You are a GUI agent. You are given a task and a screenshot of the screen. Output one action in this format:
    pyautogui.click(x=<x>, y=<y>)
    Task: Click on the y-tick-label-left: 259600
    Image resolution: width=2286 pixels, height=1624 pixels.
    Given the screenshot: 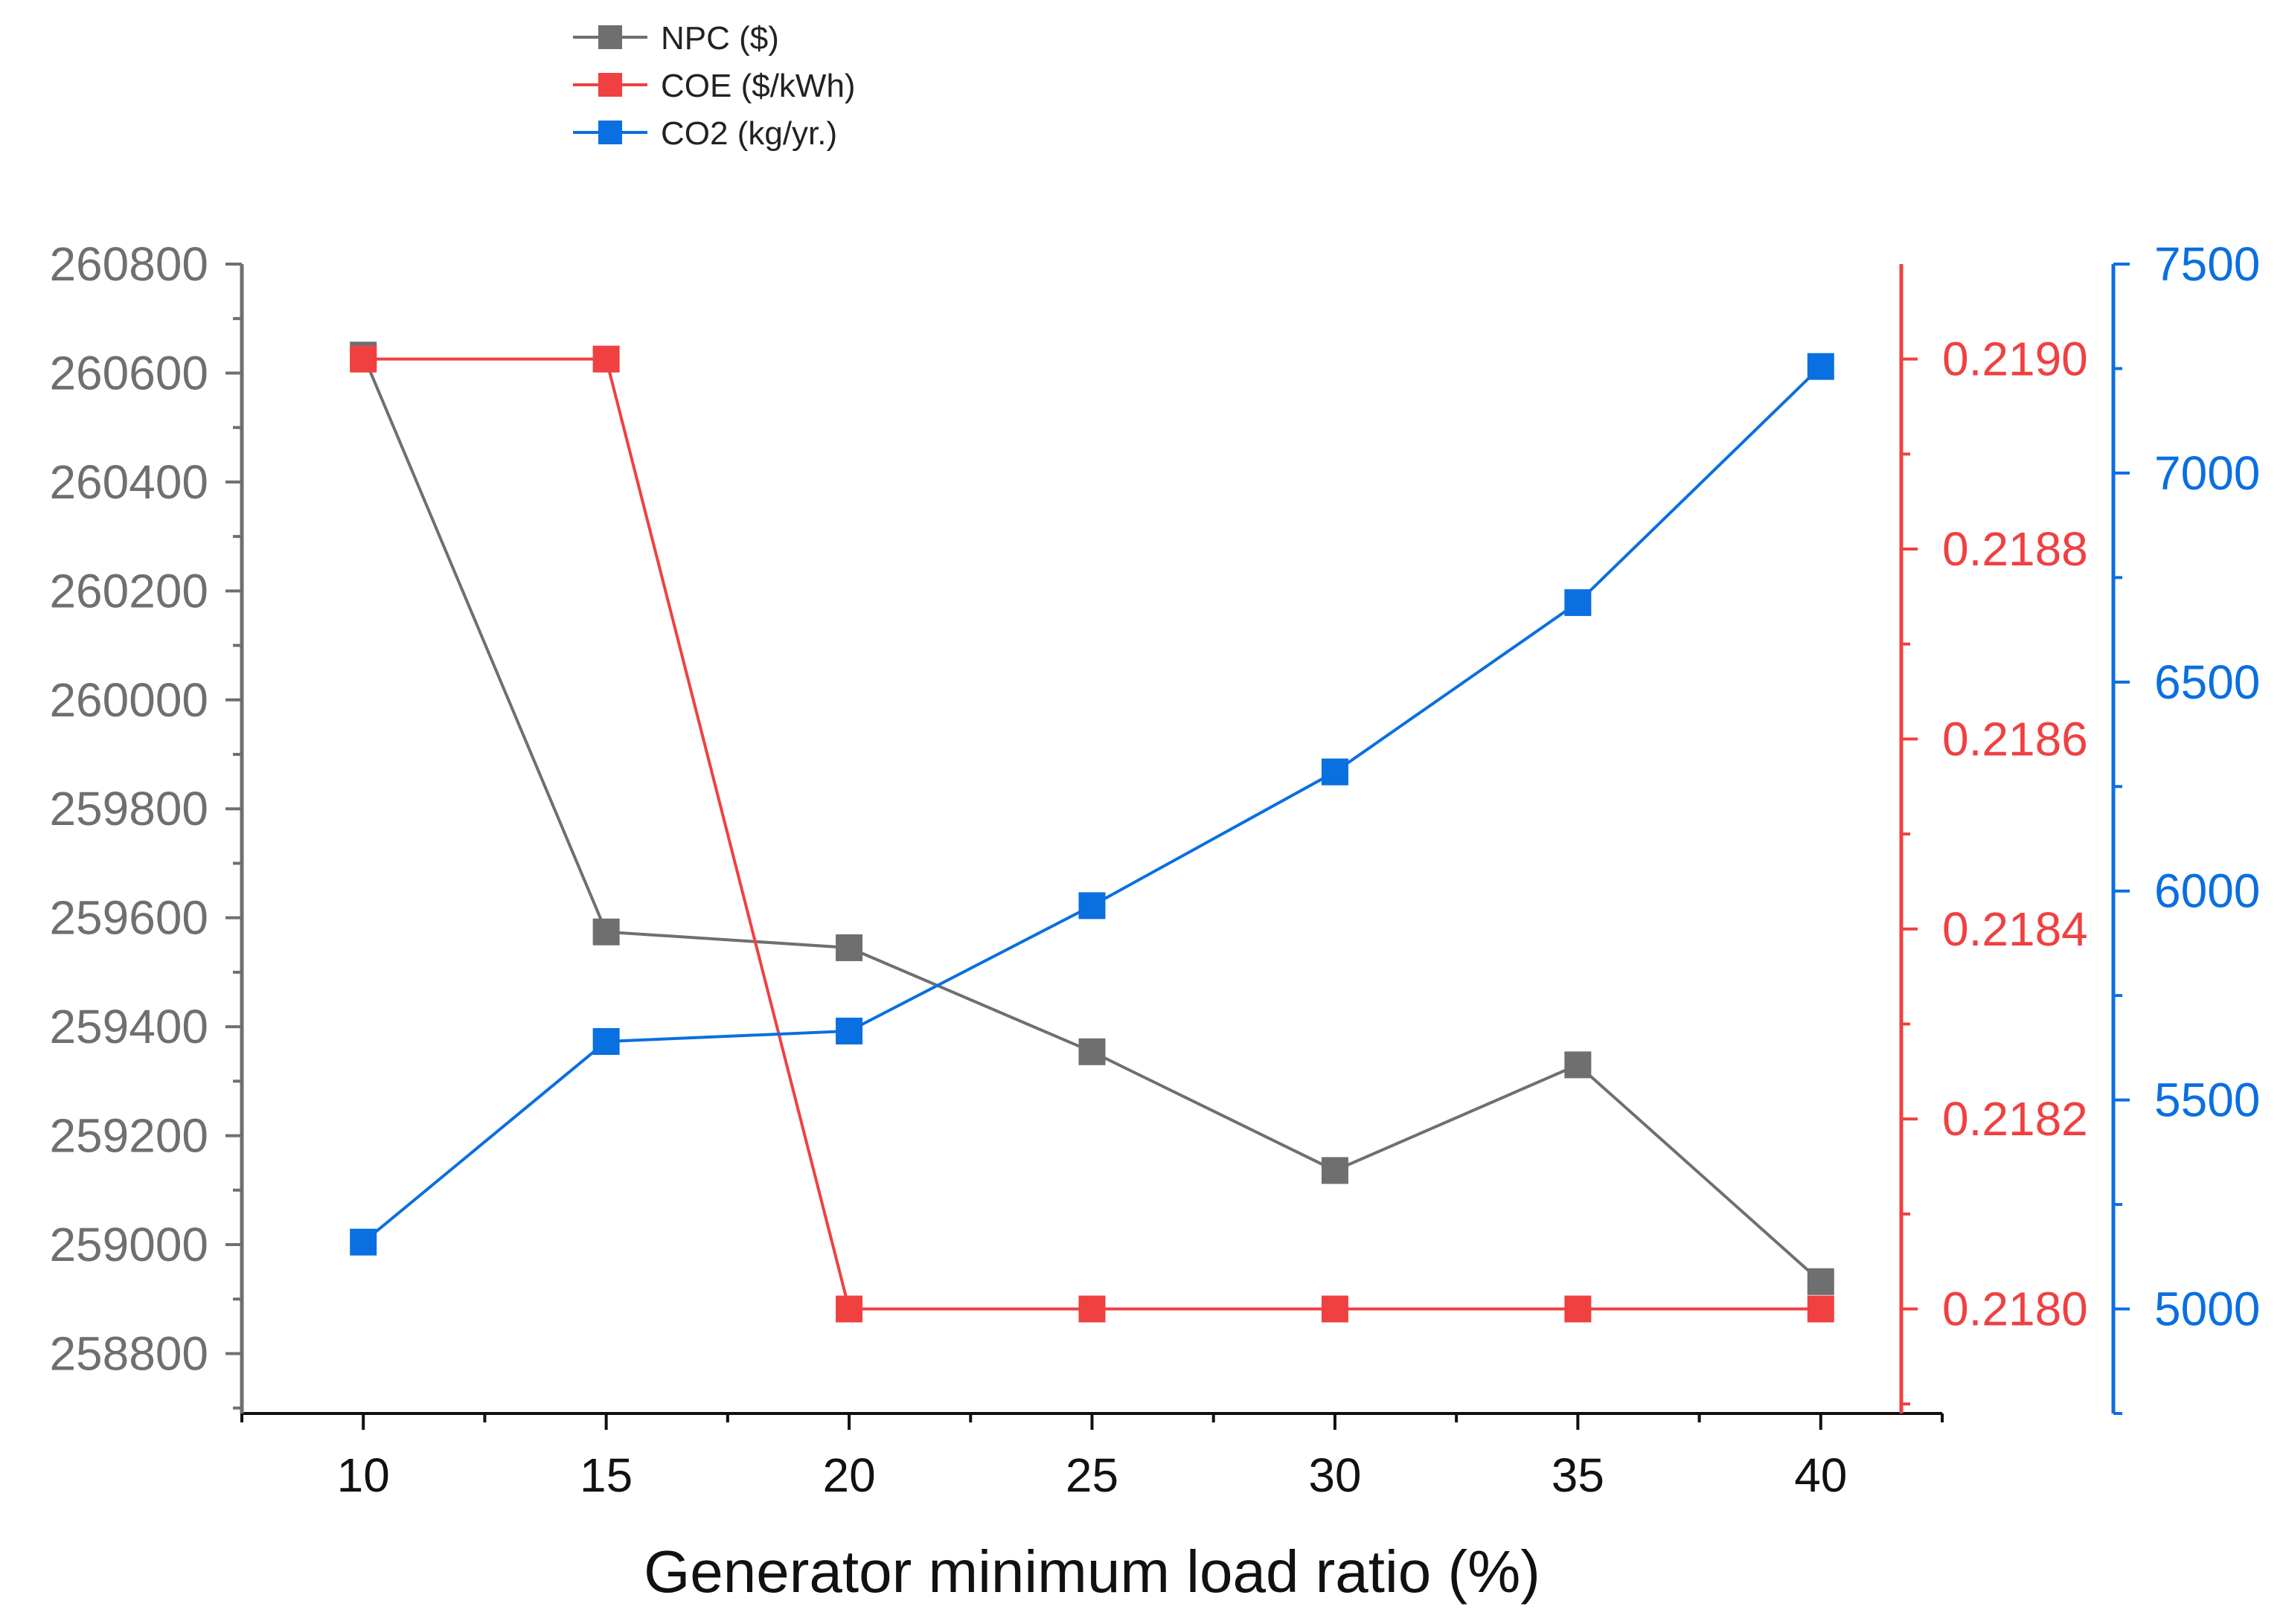 What is the action you would take?
    pyautogui.click(x=128, y=918)
    